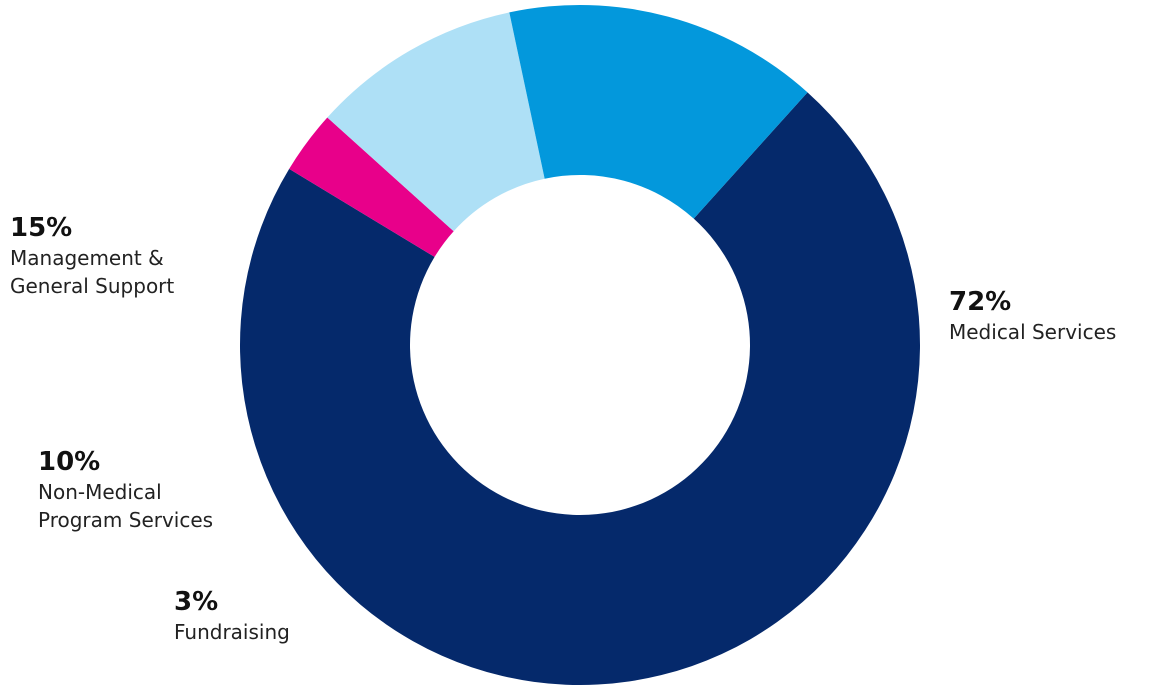 Image resolution: width=1160 pixels, height=685 pixels. What do you see at coordinates (92, 272) in the screenshot?
I see `management-general-support-name: Management & General Support` at bounding box center [92, 272].